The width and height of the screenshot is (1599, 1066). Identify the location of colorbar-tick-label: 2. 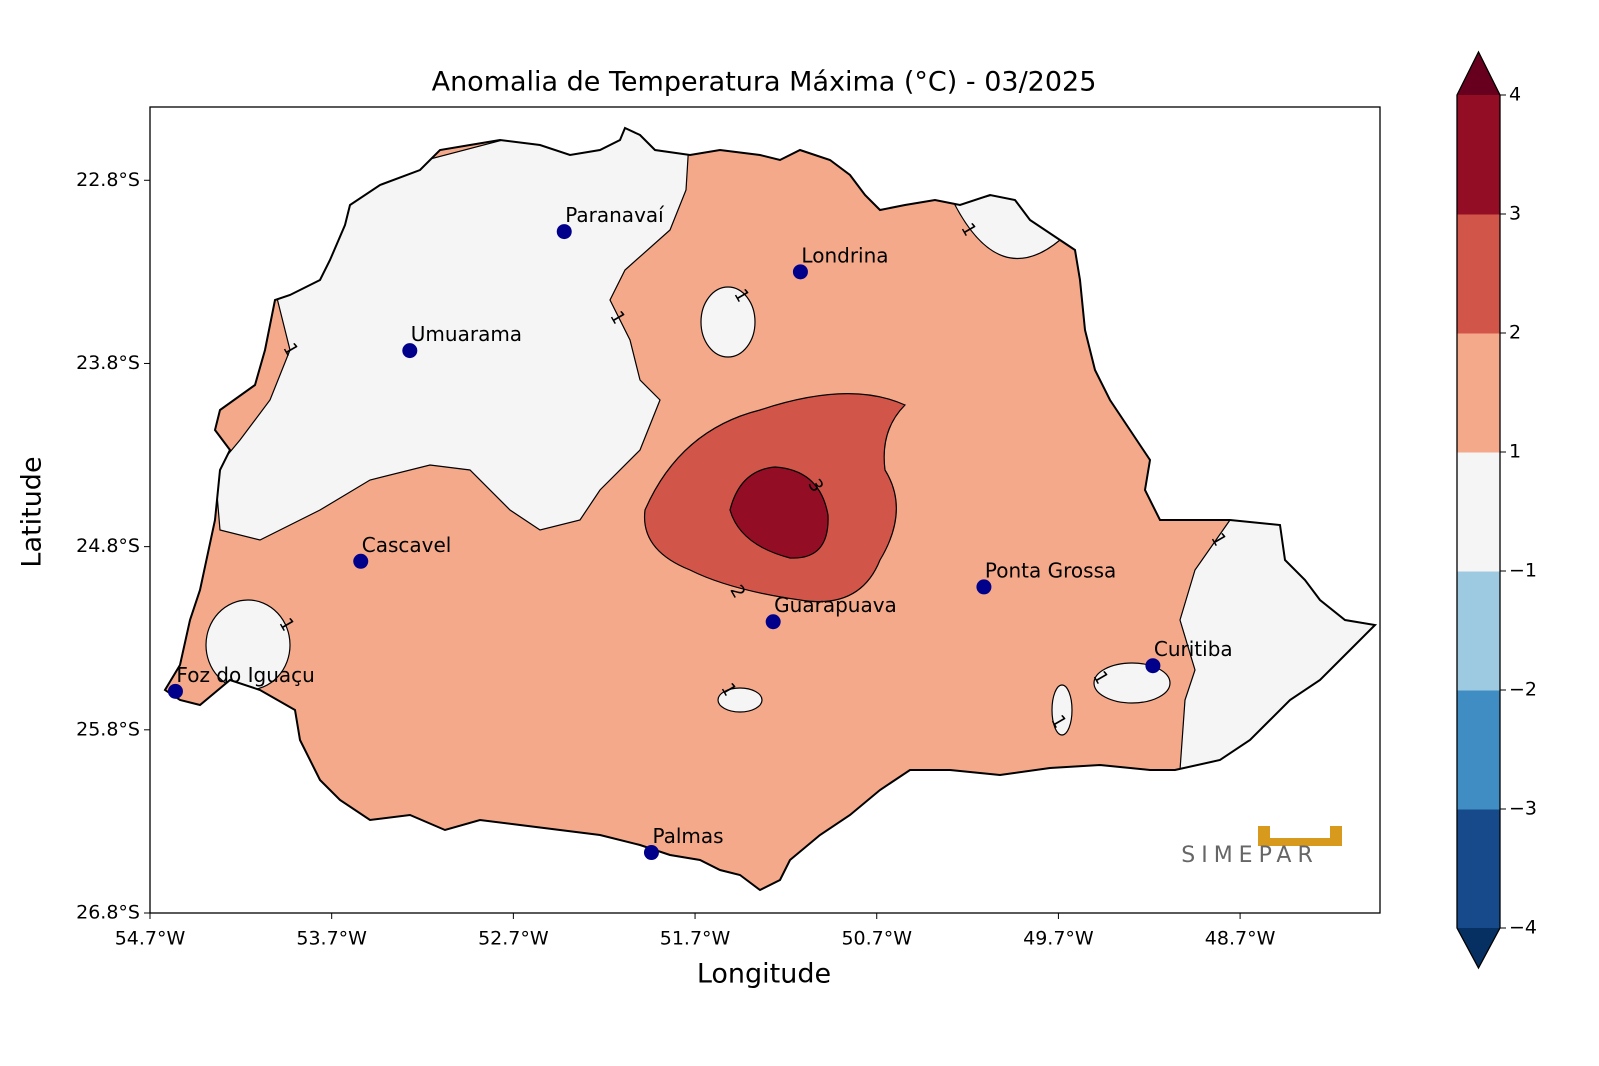
(1515, 333).